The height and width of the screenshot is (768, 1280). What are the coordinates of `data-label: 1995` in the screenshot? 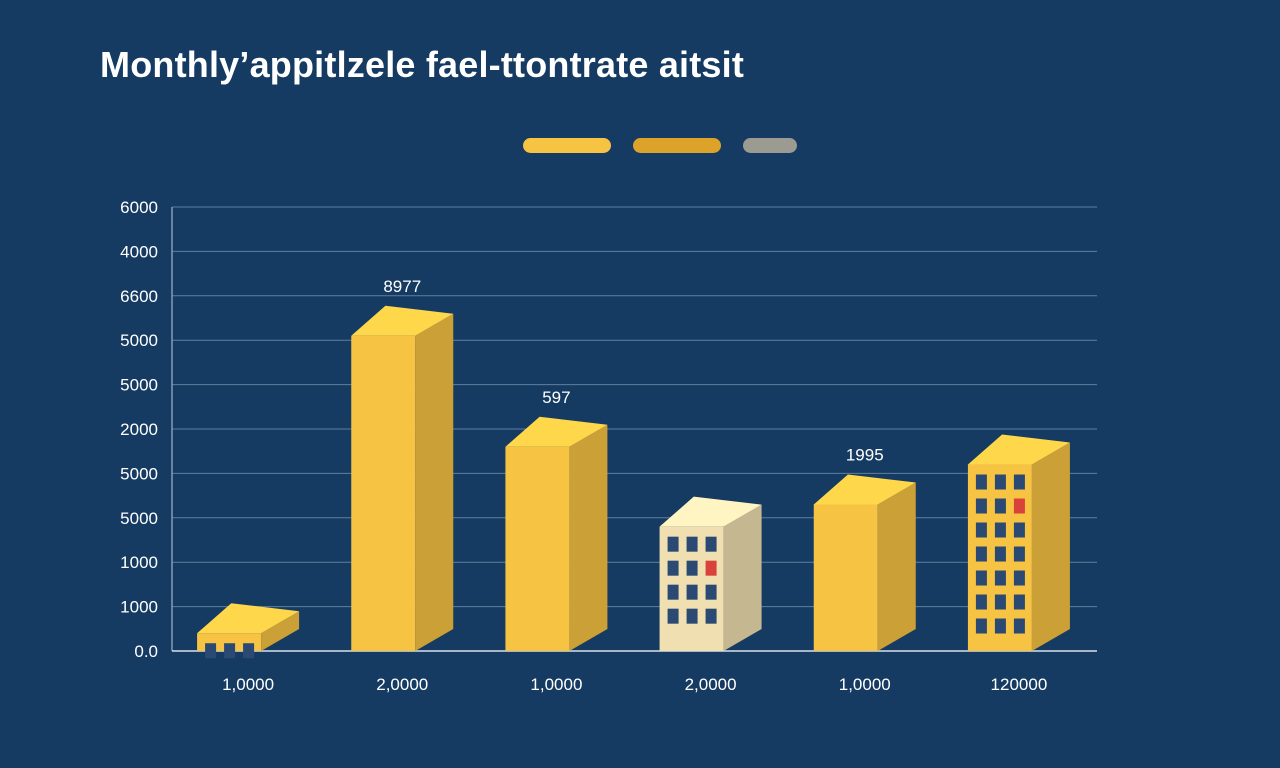 It's located at (865, 454).